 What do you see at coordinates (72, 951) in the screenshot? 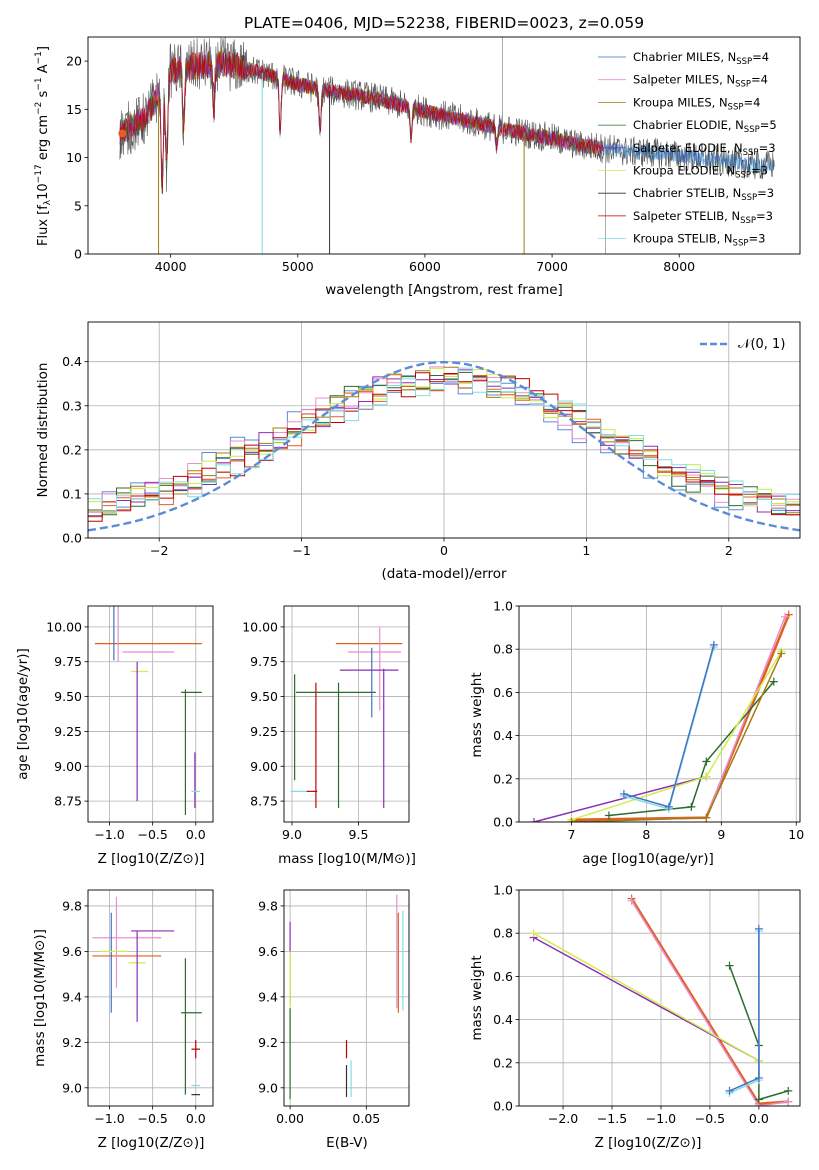
I see `y-tick-label: 9.6` at bounding box center [72, 951].